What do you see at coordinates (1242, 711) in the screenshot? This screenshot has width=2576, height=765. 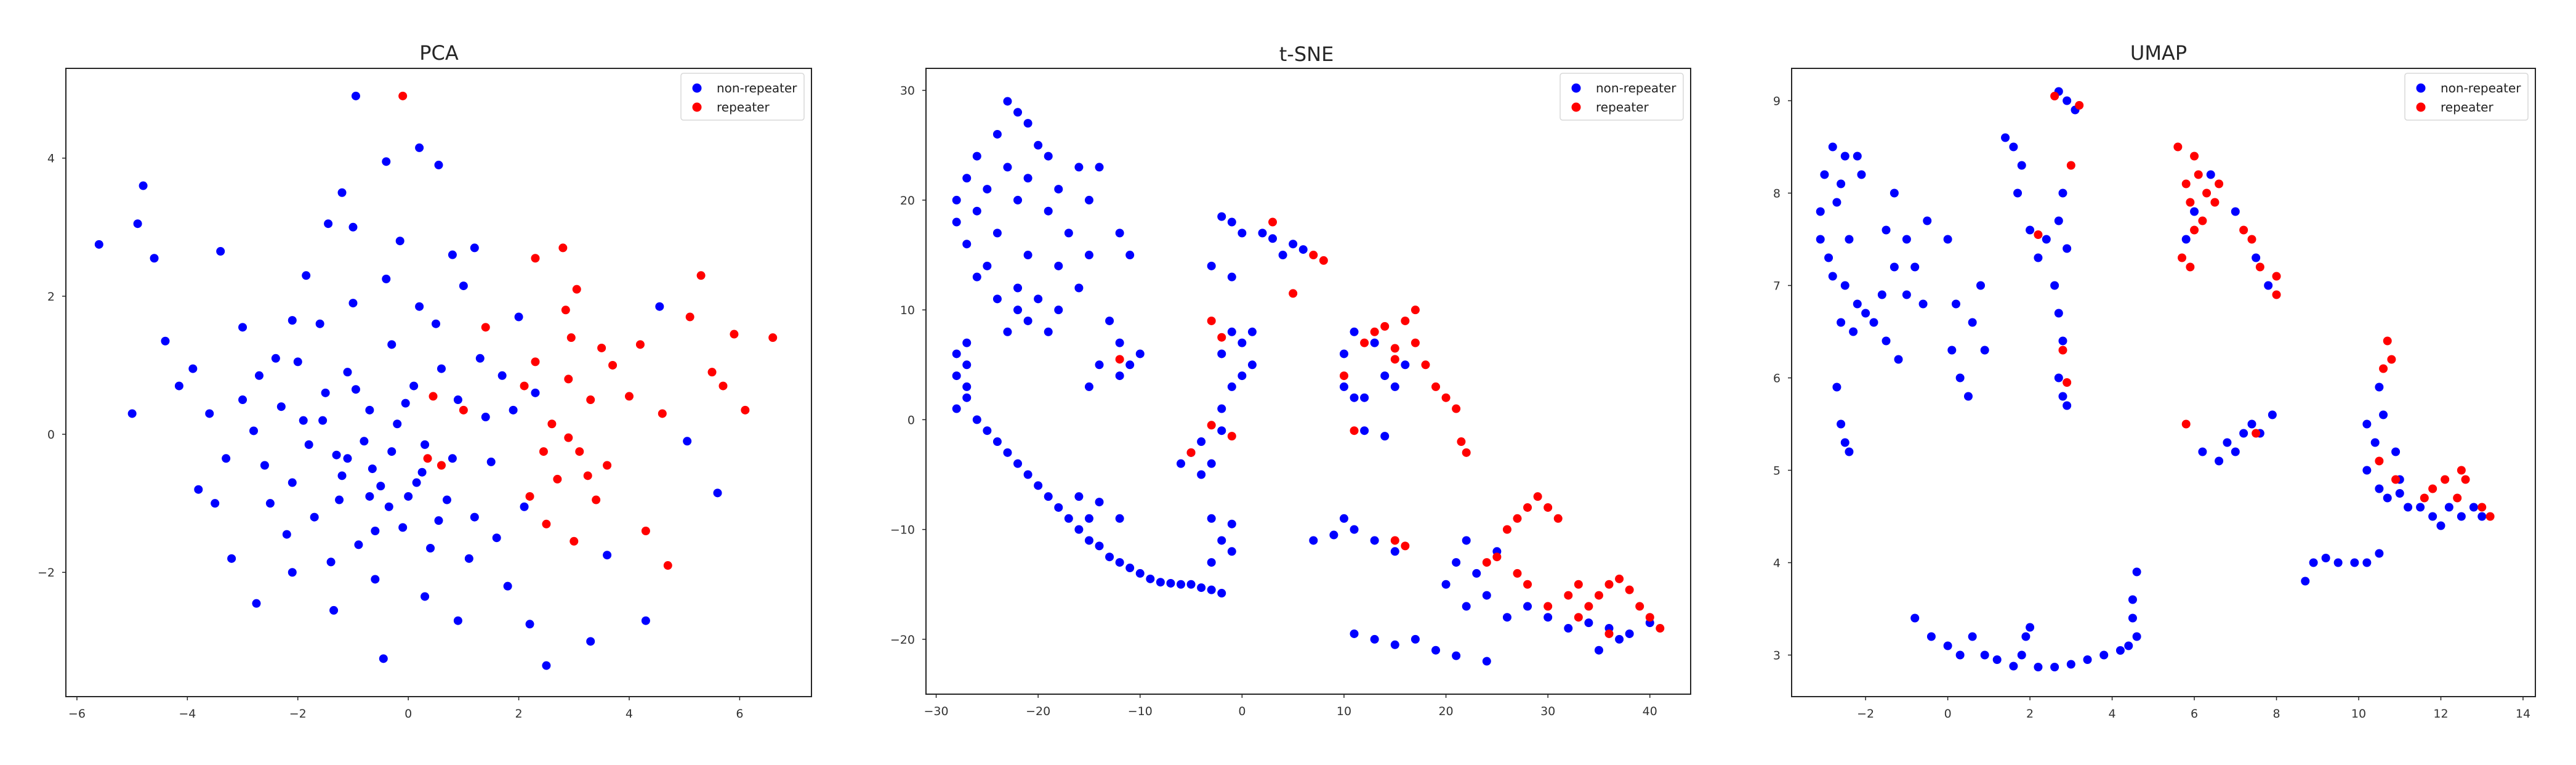 I see `tsne-x-tick-label: 0` at bounding box center [1242, 711].